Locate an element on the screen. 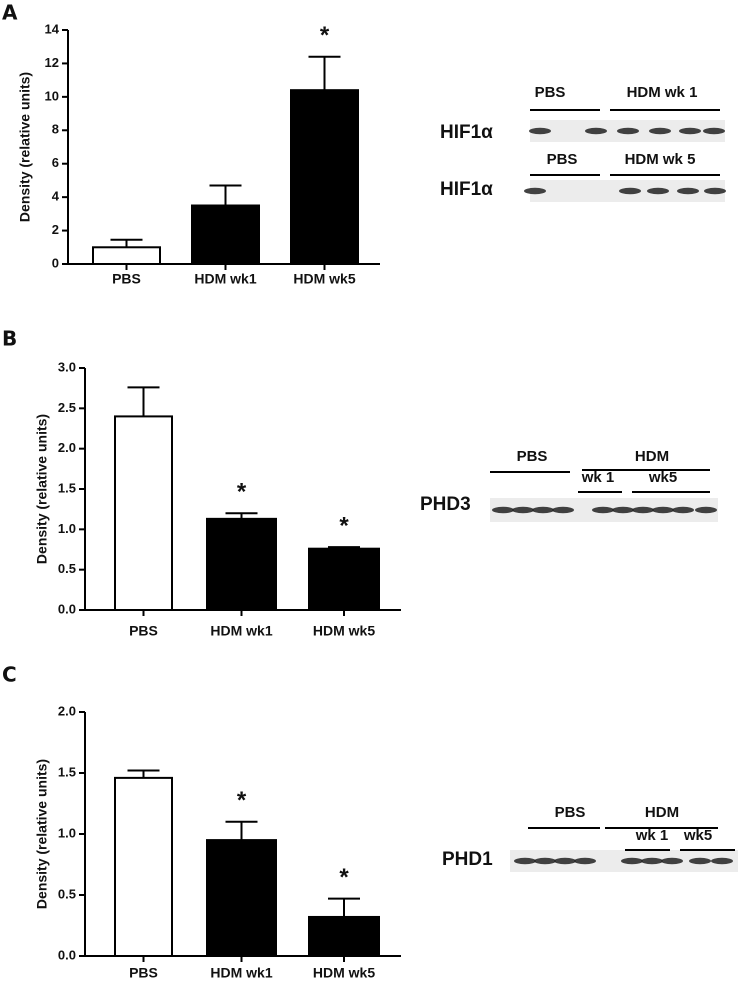 The image size is (740, 988). y-tick-label: 14 is located at coordinates (52, 28).